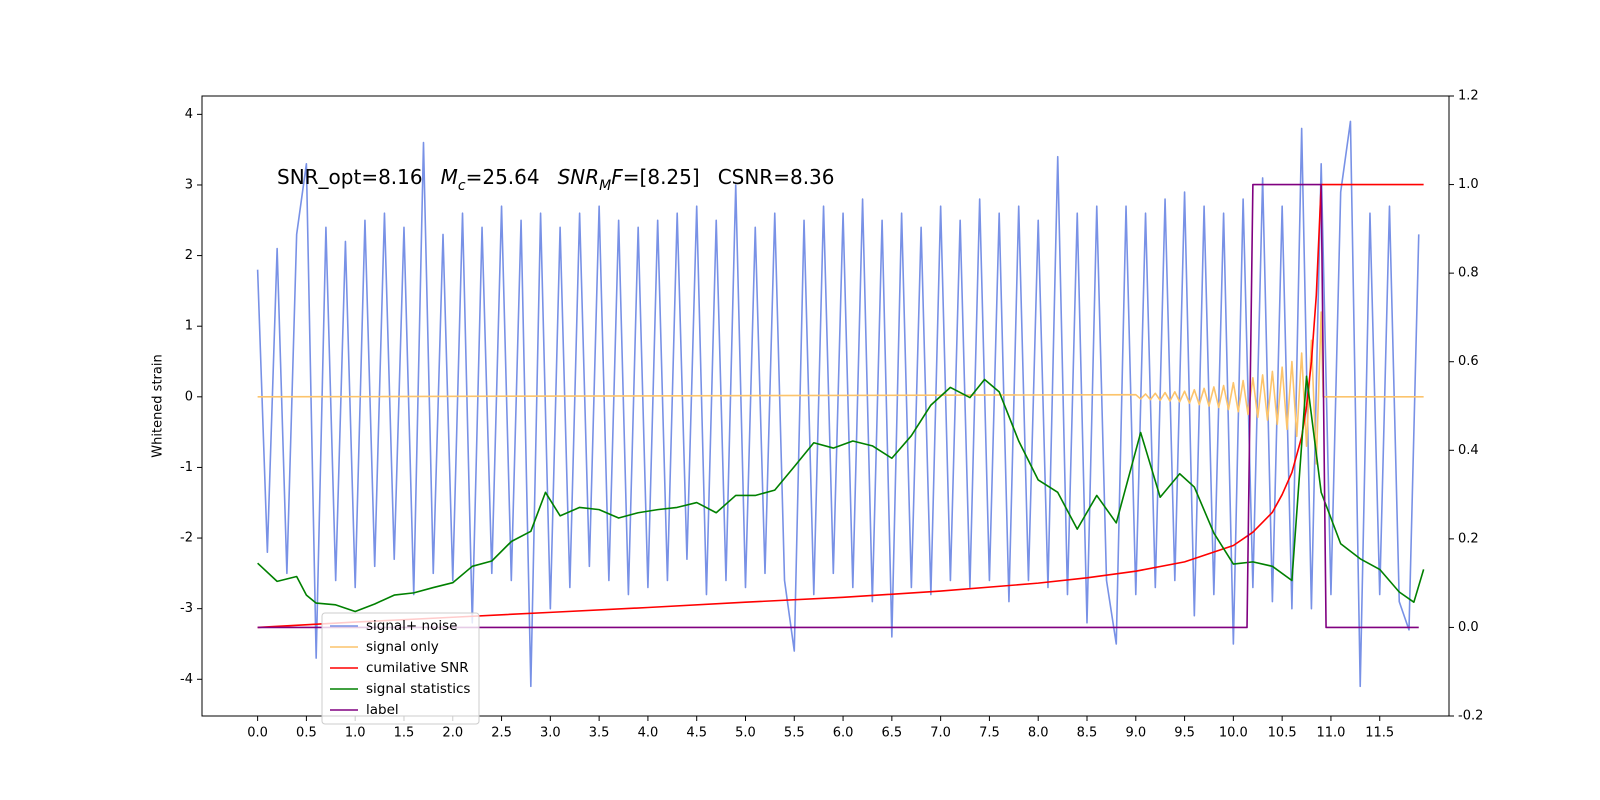 Image resolution: width=1600 pixels, height=800 pixels. What do you see at coordinates (1468, 96) in the screenshot?
I see `y2-tick-label: 1.2` at bounding box center [1468, 96].